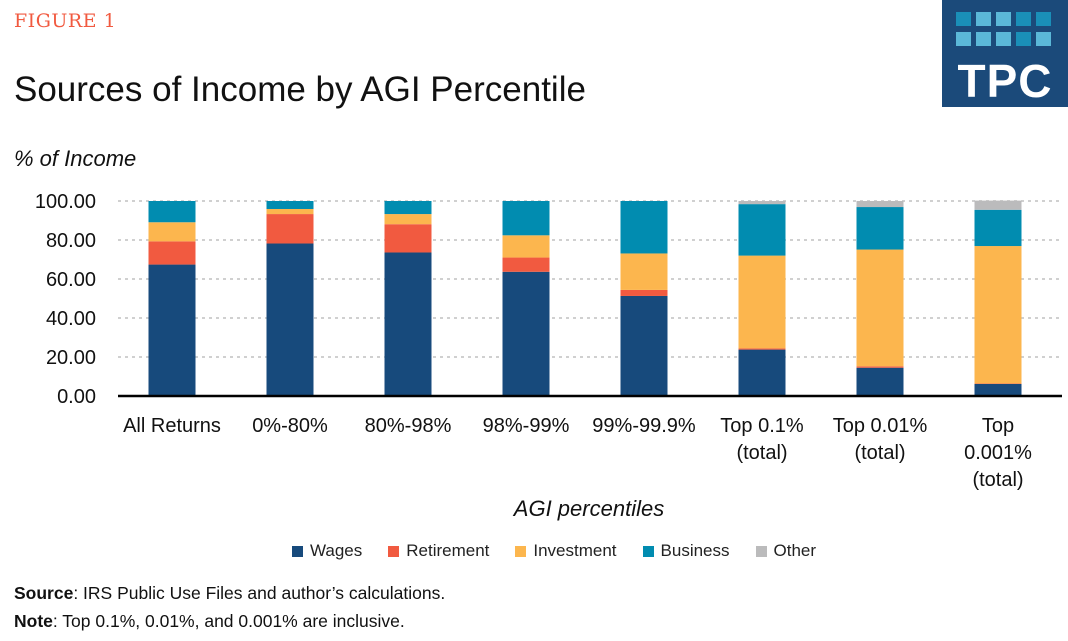  What do you see at coordinates (300, 89) in the screenshot?
I see `chart-title: Sources of Income by AGI Percentile` at bounding box center [300, 89].